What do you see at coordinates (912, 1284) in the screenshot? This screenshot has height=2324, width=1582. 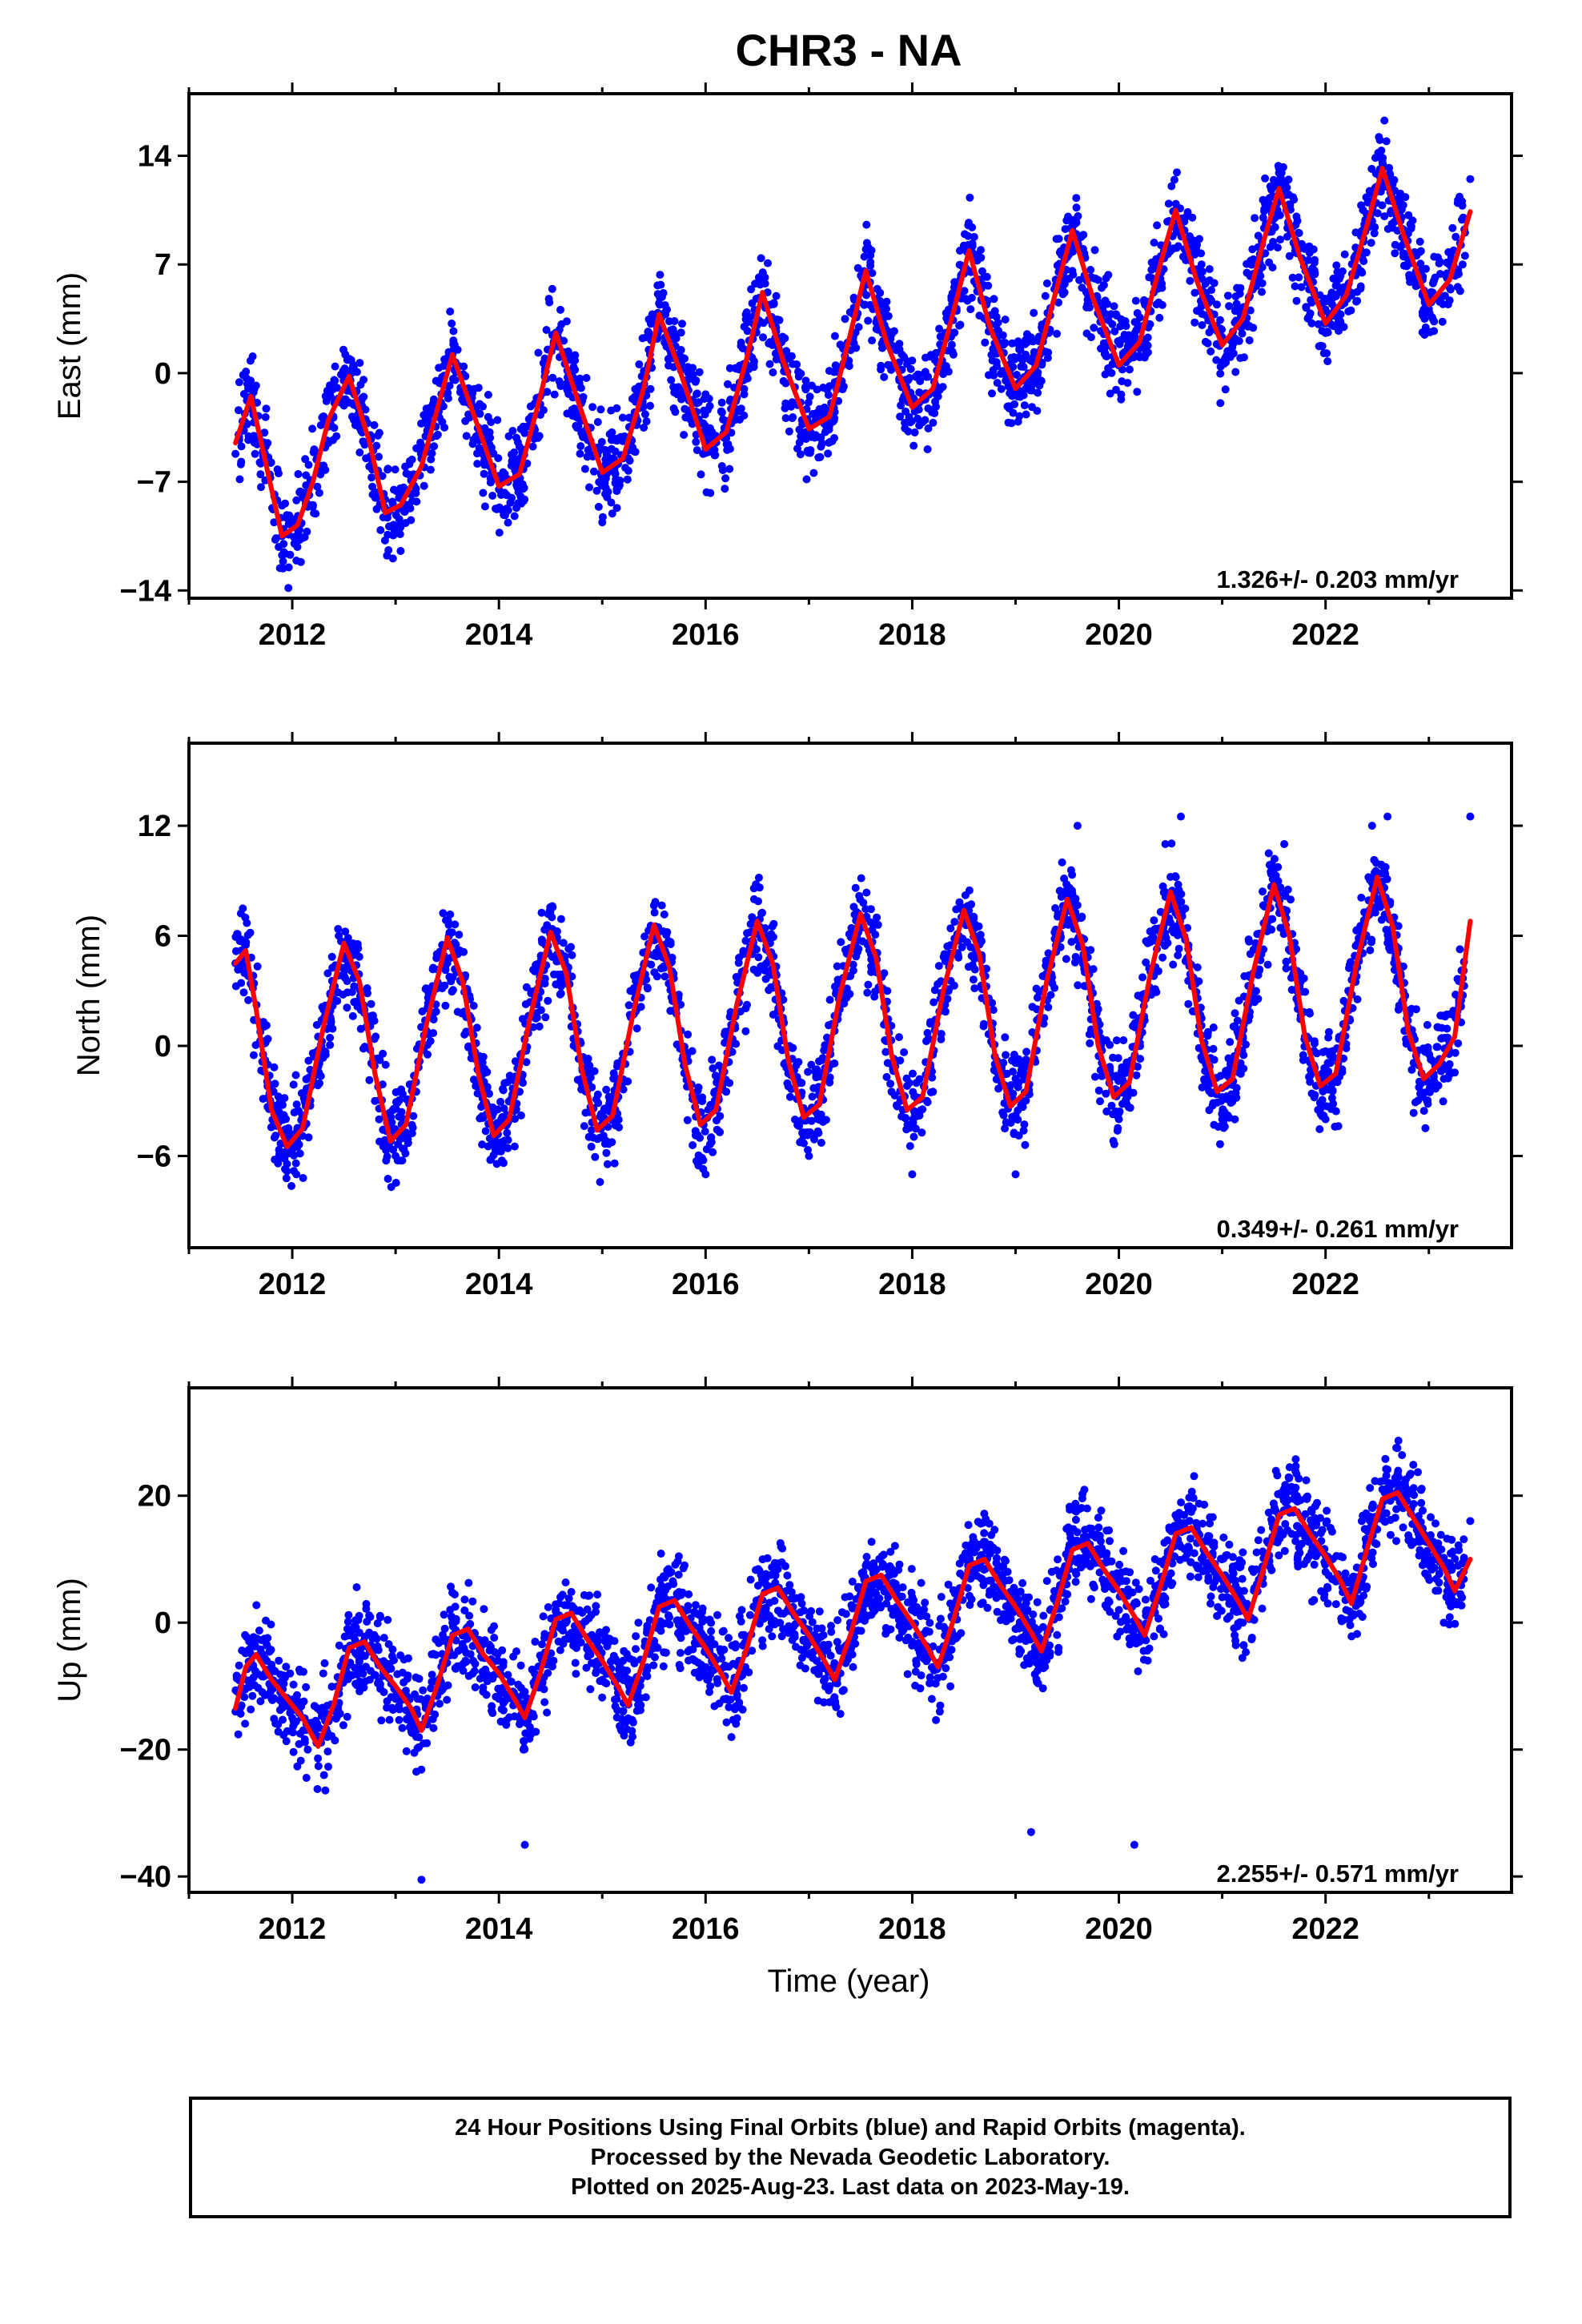 I see `north-x-tick-label: 2018` at bounding box center [912, 1284].